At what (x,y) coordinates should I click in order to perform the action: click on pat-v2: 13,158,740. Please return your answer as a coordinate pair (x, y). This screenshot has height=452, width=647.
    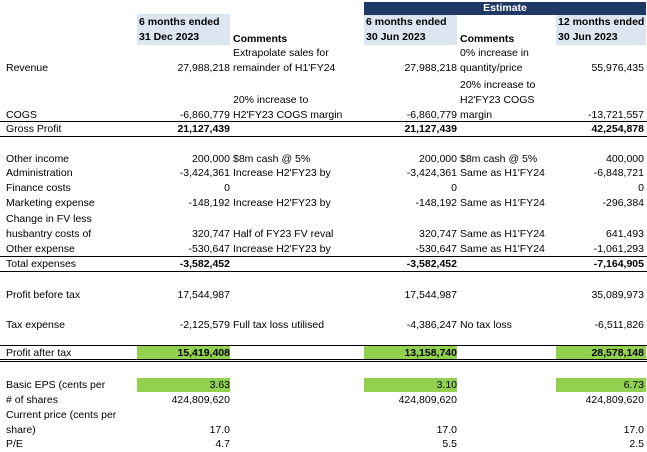
    Looking at the image, I should click on (430, 353).